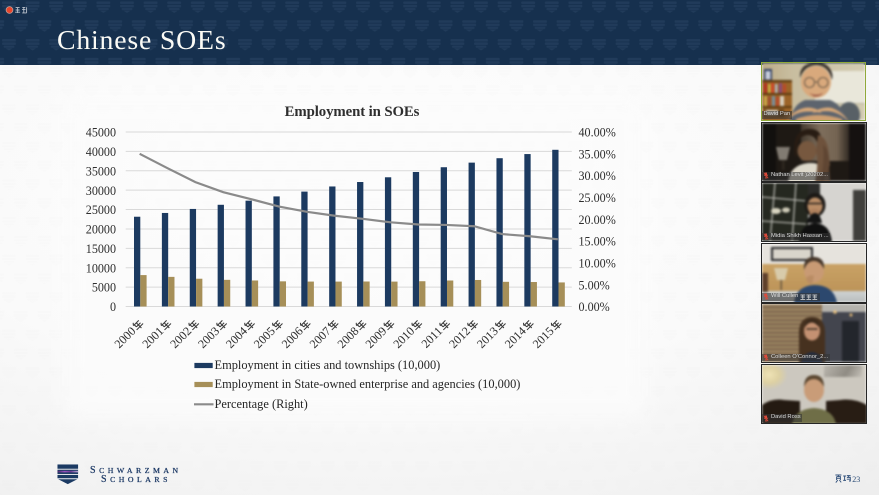 This screenshot has height=495, width=879. What do you see at coordinates (101, 171) in the screenshot?
I see `svg-text: 35000` at bounding box center [101, 171].